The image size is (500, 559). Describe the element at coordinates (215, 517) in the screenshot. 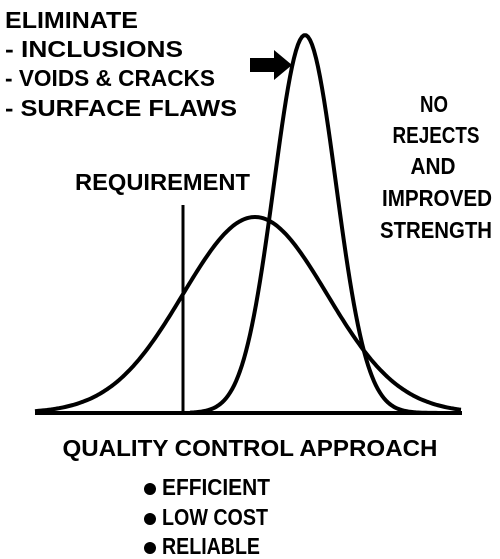

I see `footer-bullet: LOW COST` at that location.